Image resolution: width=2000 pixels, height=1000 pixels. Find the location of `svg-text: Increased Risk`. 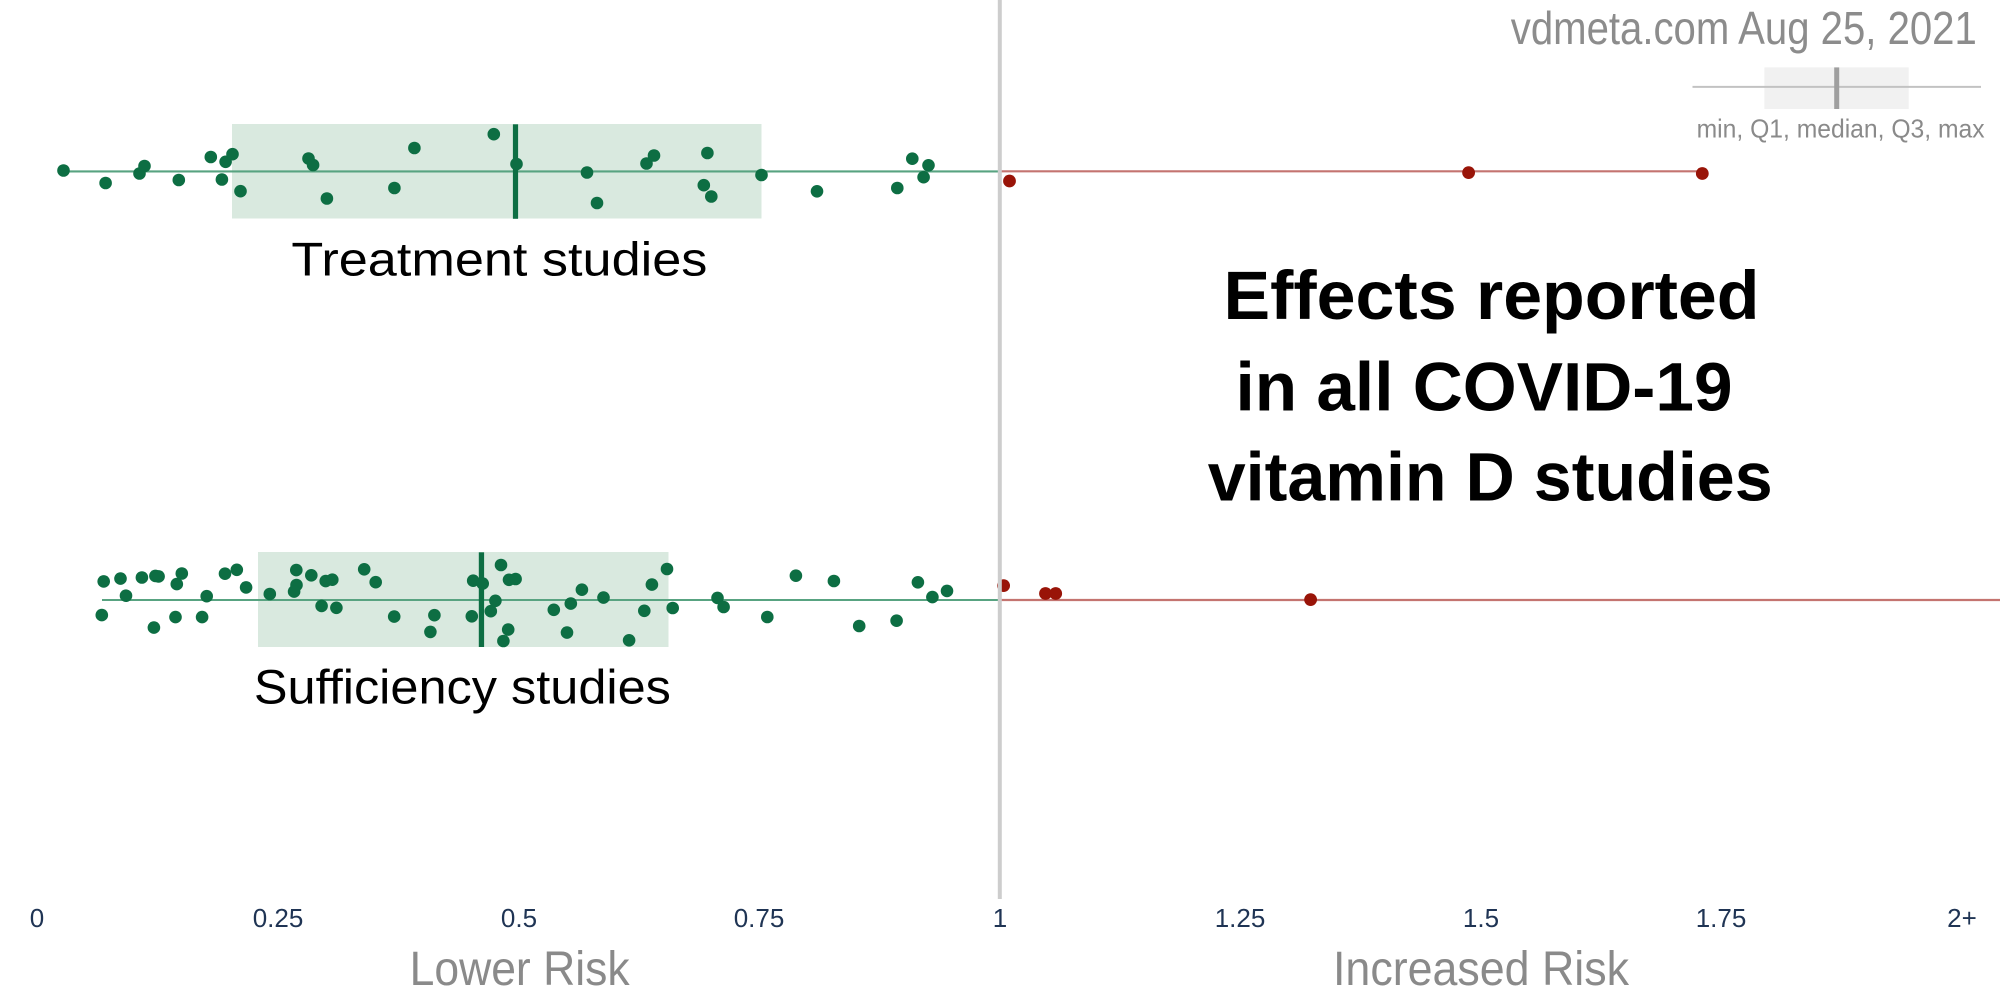

svg-text: Increased Risk is located at coordinates (1481, 969).